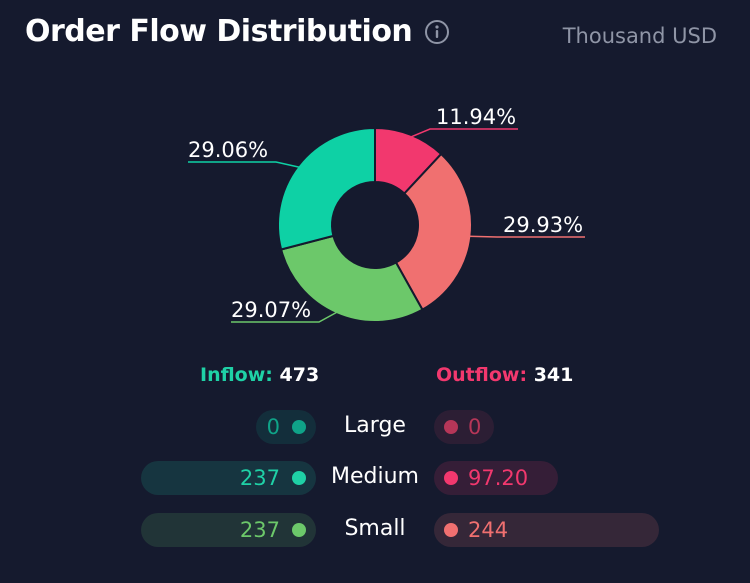  Describe the element at coordinates (476, 117) in the screenshot. I see `slice-percent-label: 11.94%` at that location.